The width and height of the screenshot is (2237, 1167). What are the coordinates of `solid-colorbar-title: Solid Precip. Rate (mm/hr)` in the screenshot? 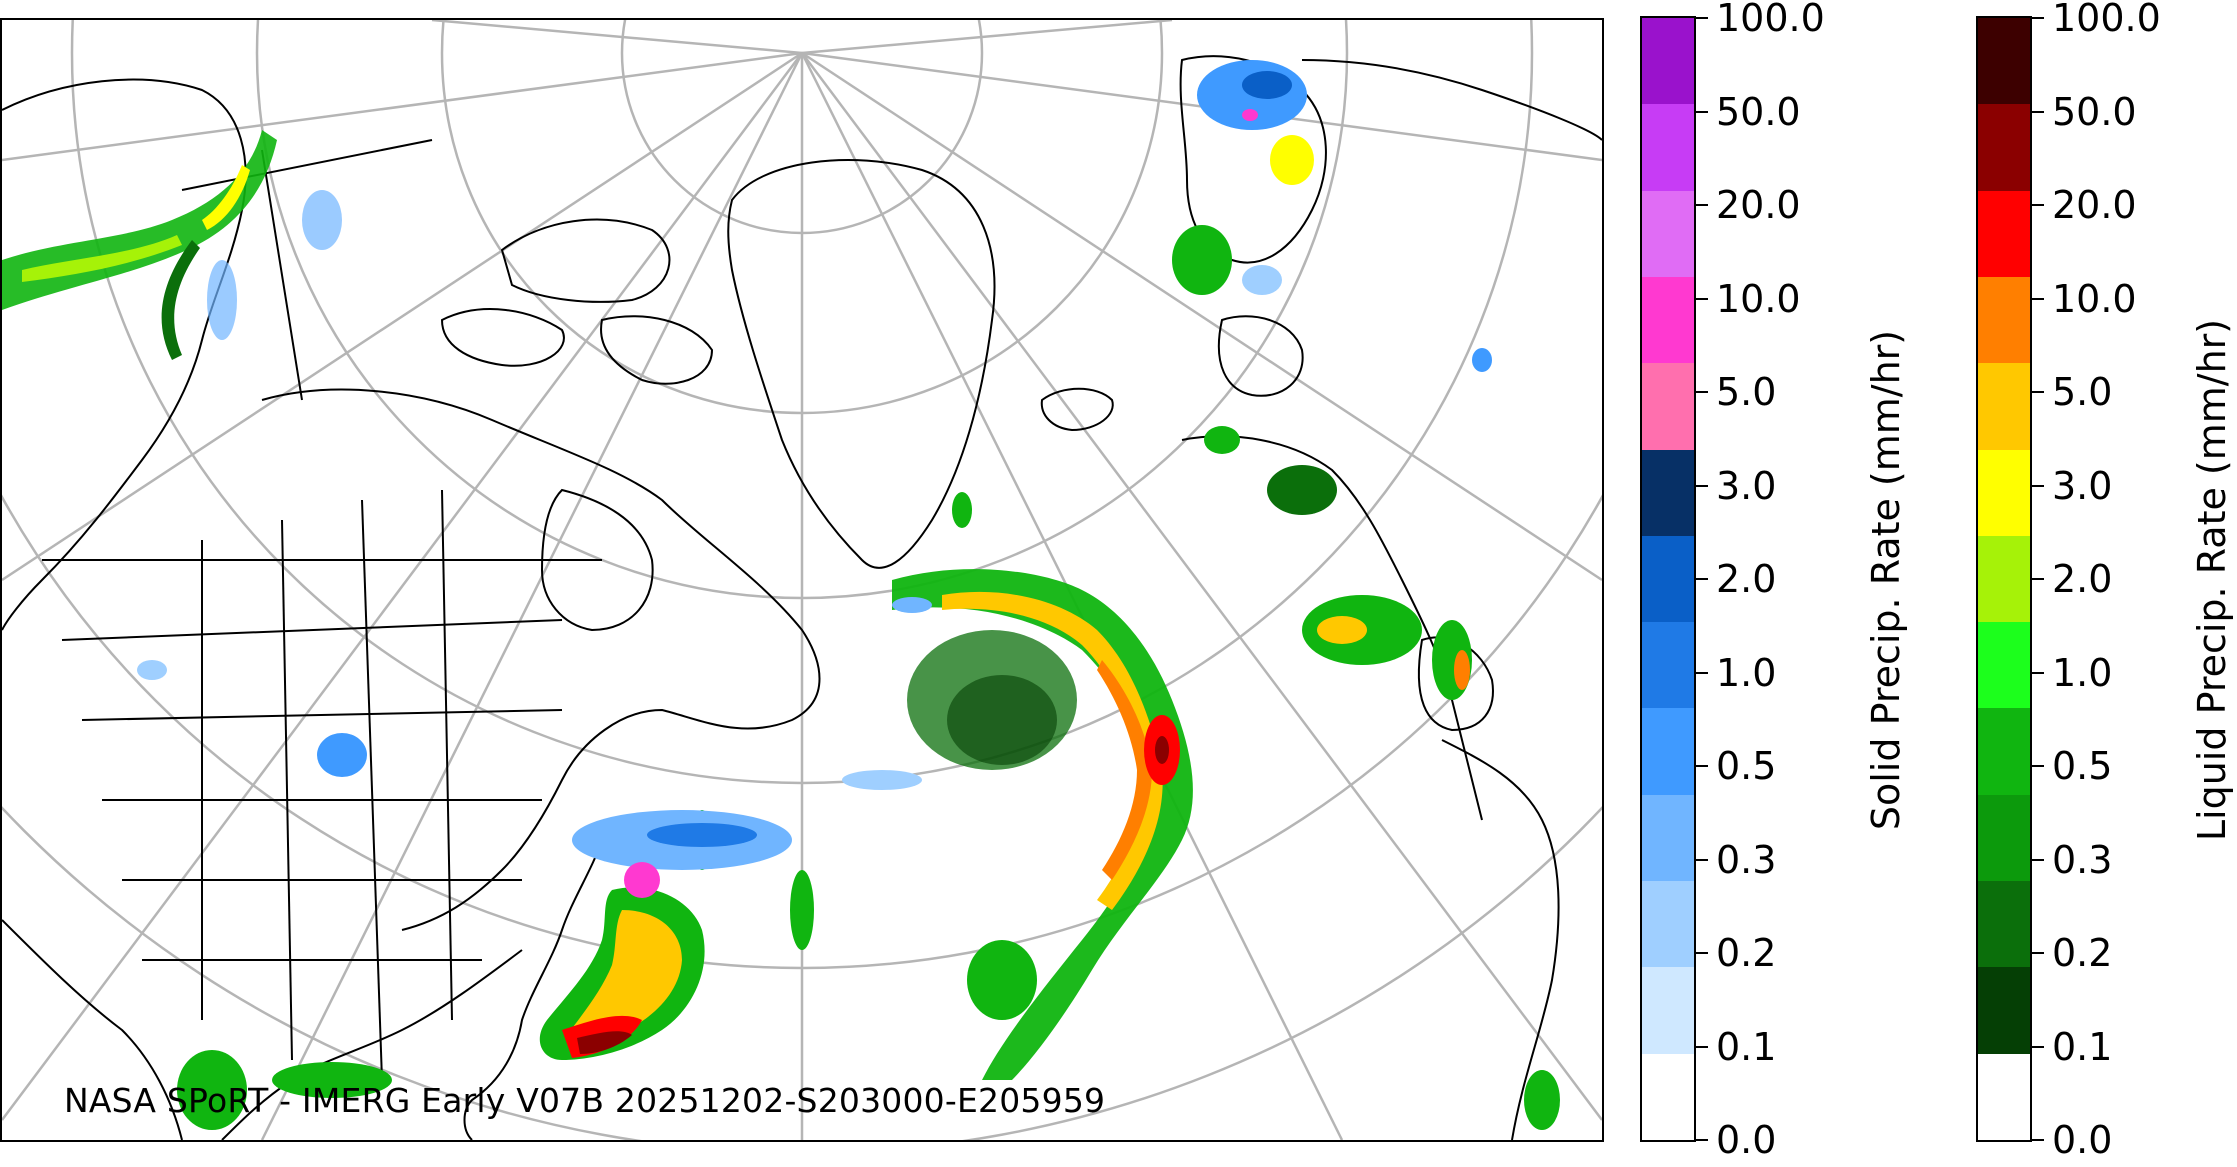 It's located at (1886, 580).